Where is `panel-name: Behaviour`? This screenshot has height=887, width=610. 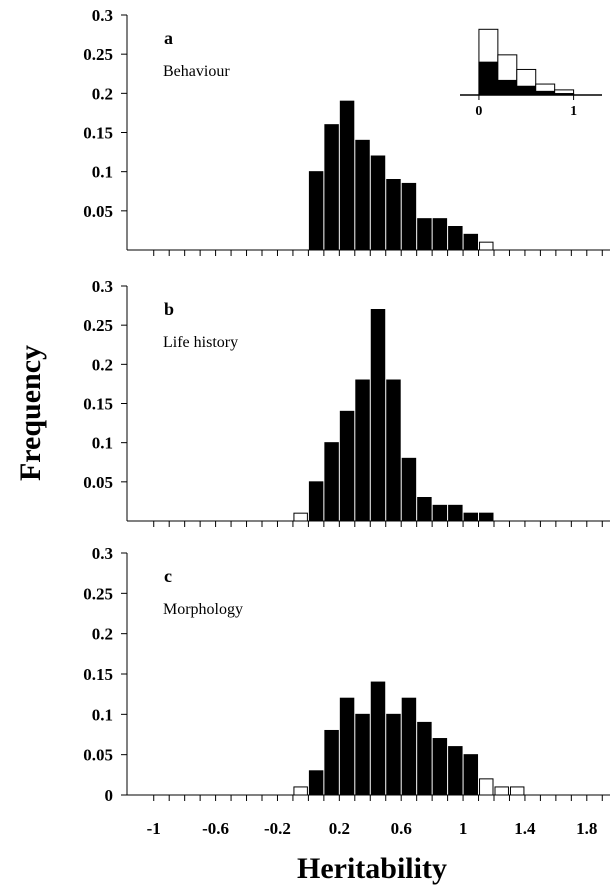 panel-name: Behaviour is located at coordinates (196, 71).